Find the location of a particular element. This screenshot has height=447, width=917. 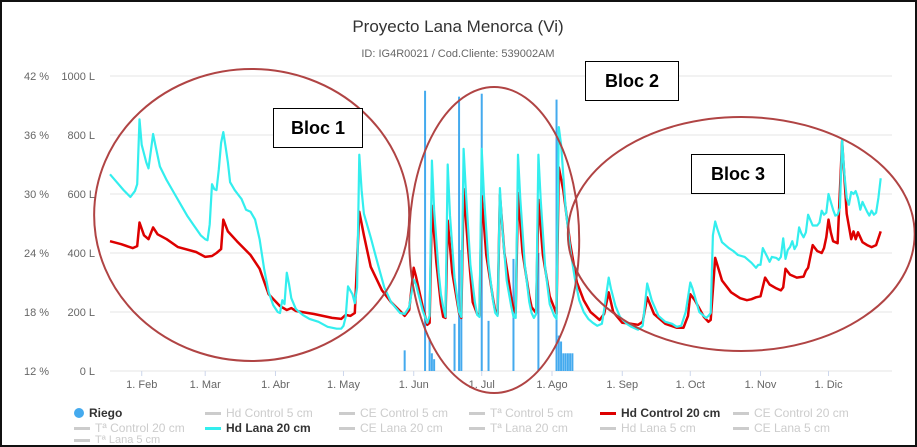

legend-item-hd-control-20: Hd Control 20 cm is located at coordinates (660, 413).